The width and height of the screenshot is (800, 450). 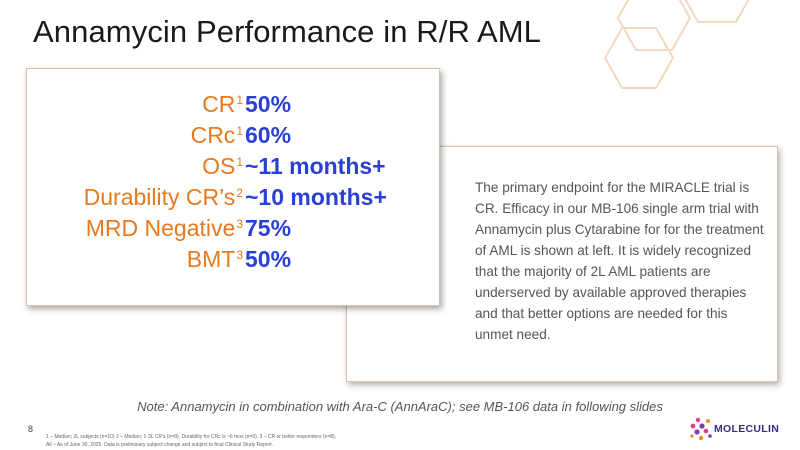 I want to click on molecule-logo-icon, so click(x=701, y=429).